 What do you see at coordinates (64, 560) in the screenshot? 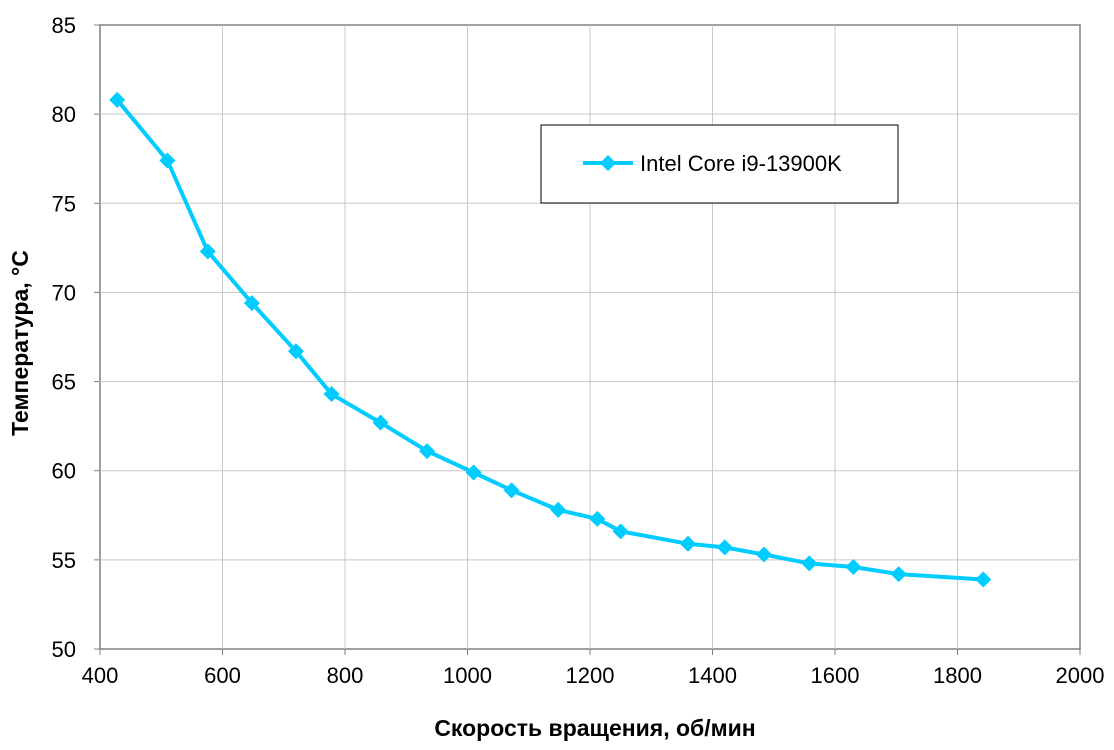
I see `y-tick-label: 55` at bounding box center [64, 560].